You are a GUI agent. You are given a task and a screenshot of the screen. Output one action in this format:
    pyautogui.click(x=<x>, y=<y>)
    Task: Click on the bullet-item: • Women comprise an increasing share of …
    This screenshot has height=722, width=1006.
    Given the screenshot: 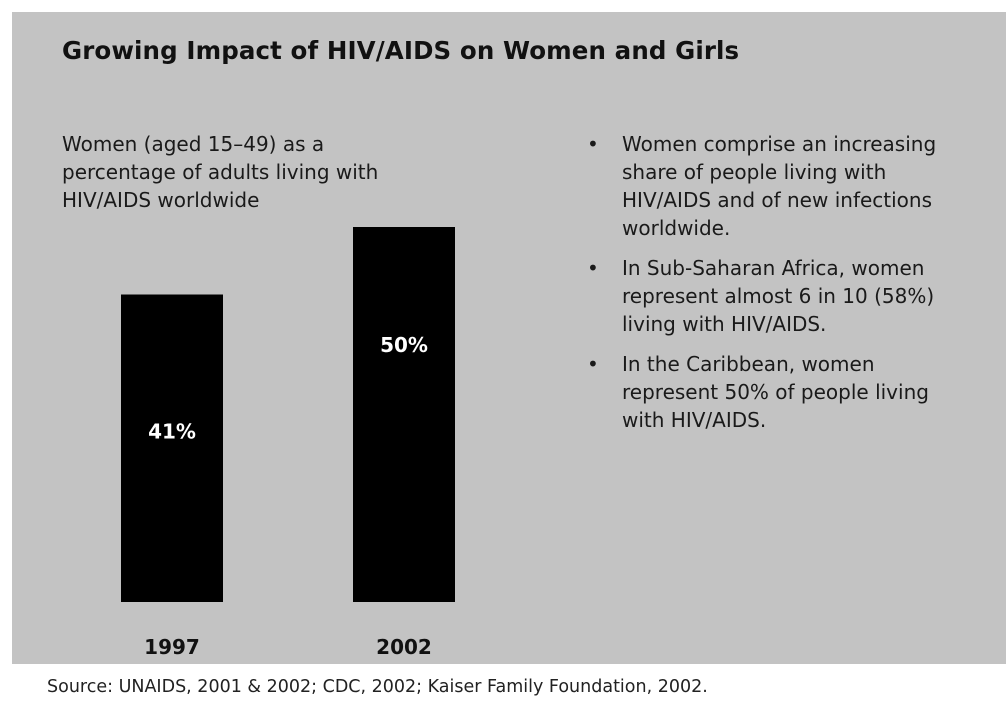 What is the action you would take?
    pyautogui.click(x=775, y=186)
    